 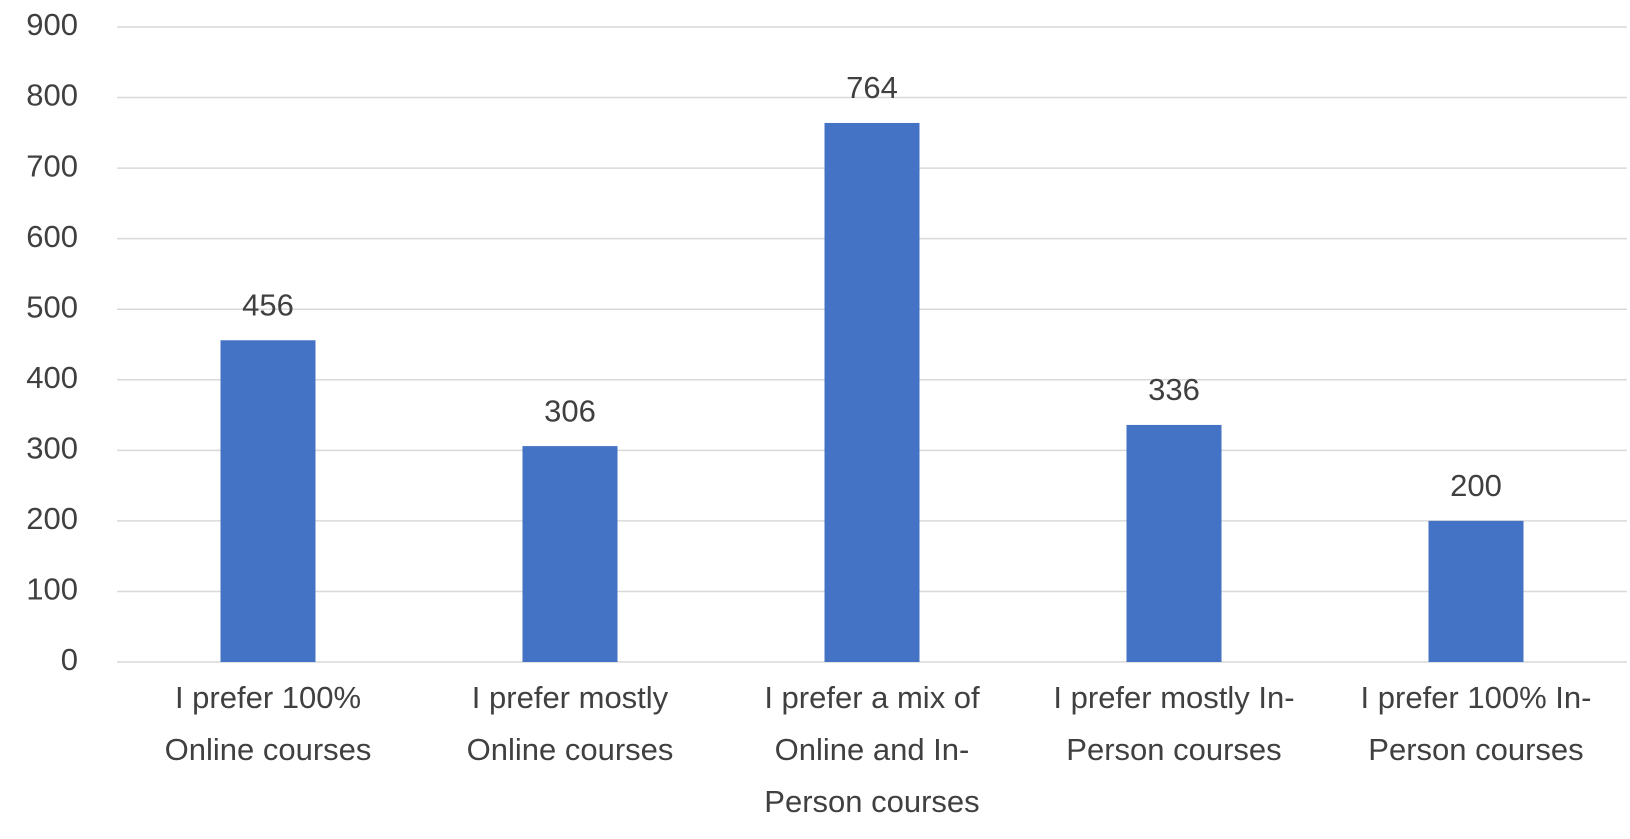 I want to click on x-tick-label: I prefer mostly Online courses, so click(x=570, y=723).